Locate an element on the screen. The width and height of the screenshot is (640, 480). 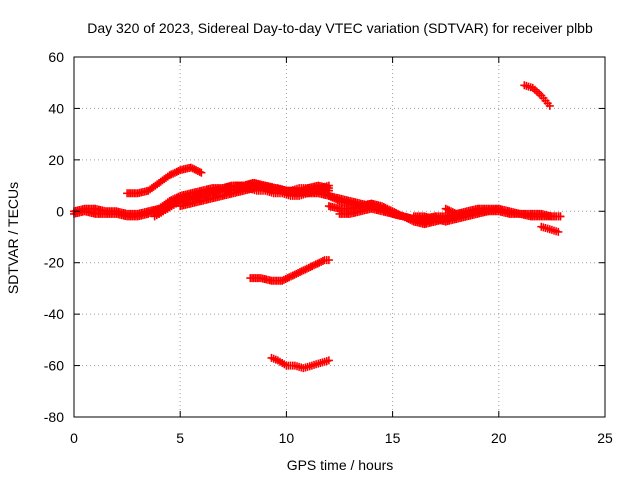
series-arc-n is located at coordinates (289, 270).